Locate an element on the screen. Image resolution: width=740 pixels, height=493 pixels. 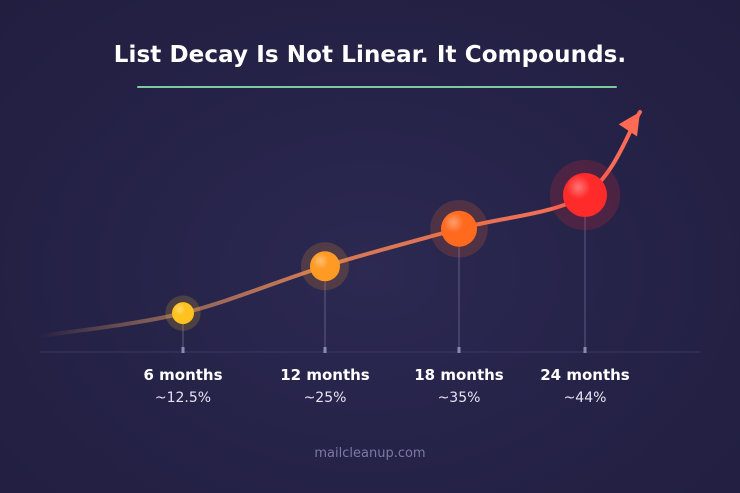
chart-title: List Decay Is Not Linear. It Compounds. is located at coordinates (370, 55).